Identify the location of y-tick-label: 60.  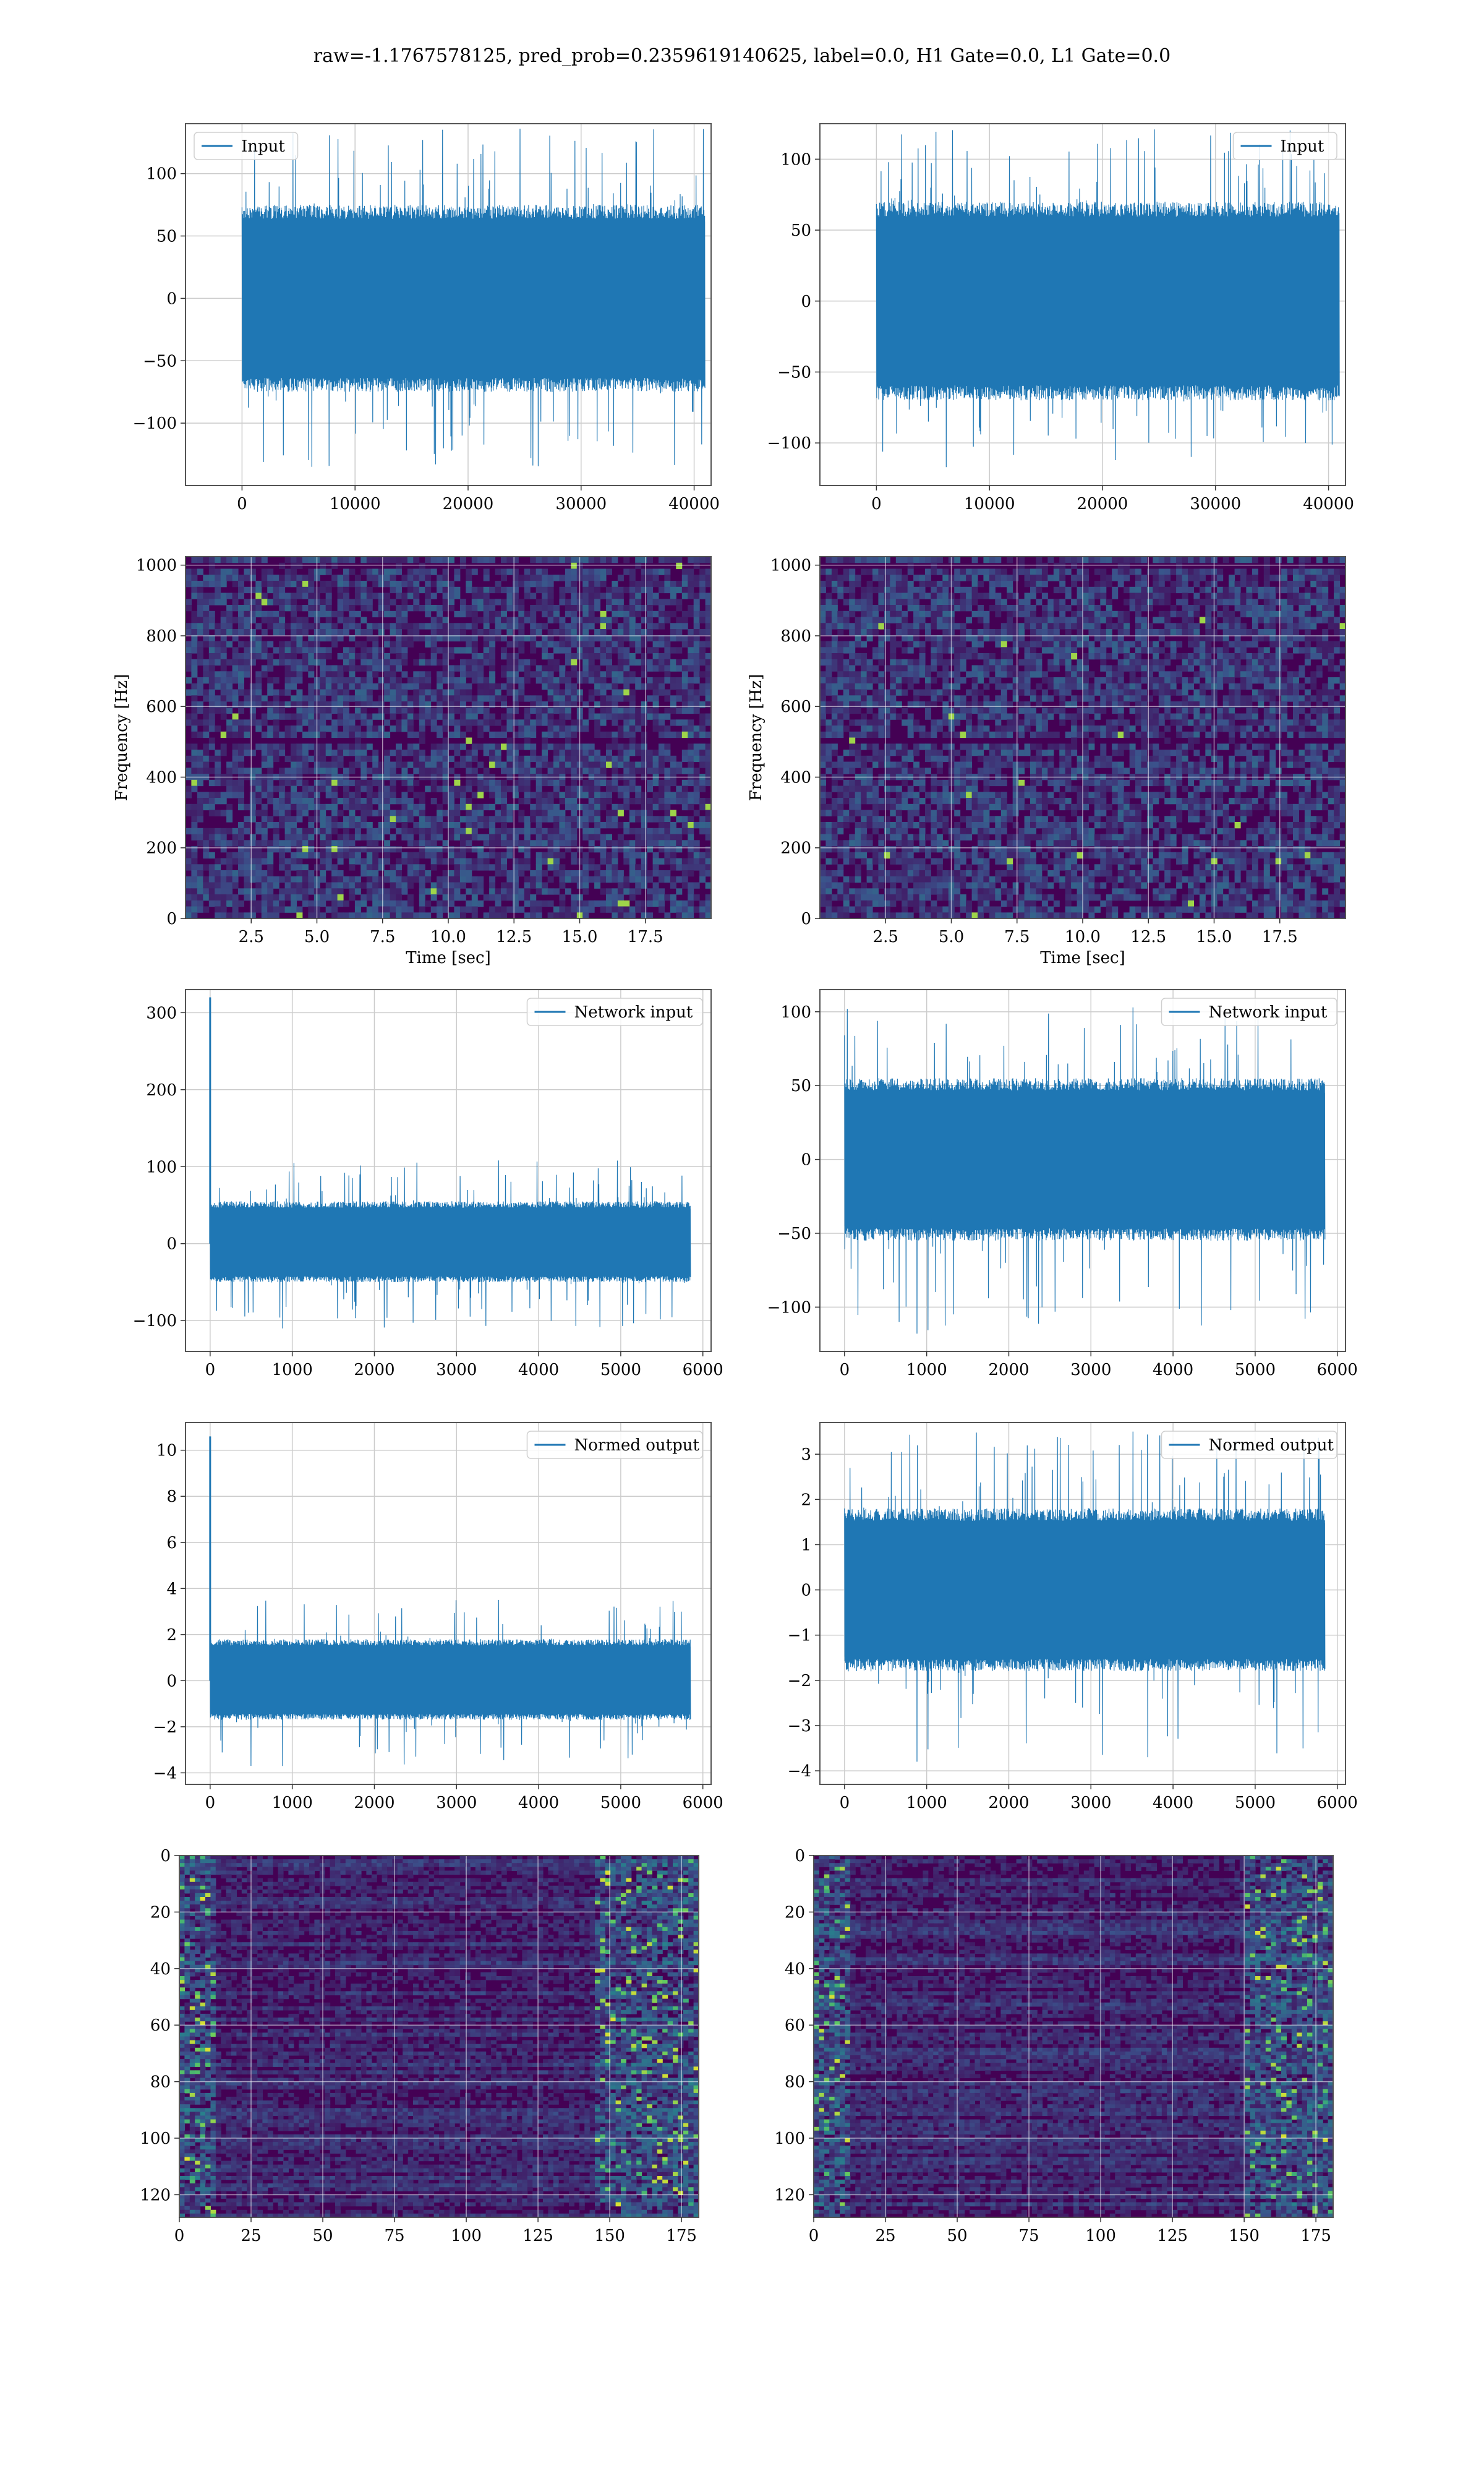
(160, 2025).